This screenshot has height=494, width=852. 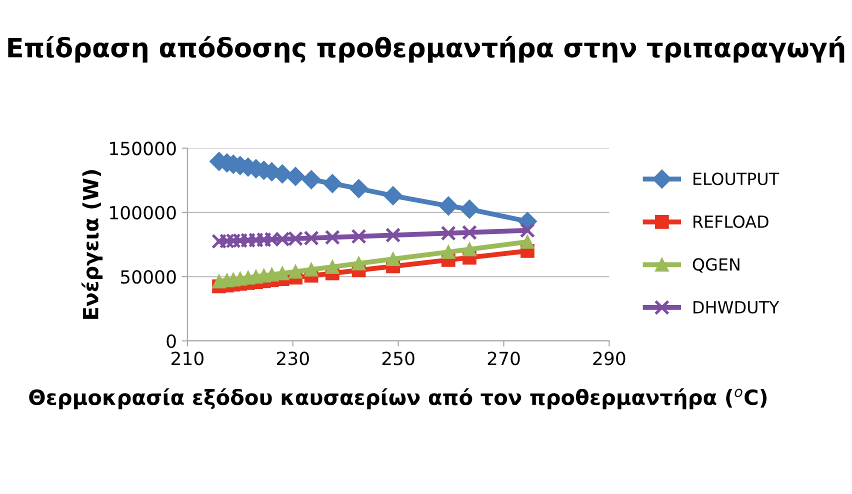 I want to click on legend-label: ELOUTPUT, so click(x=737, y=179).